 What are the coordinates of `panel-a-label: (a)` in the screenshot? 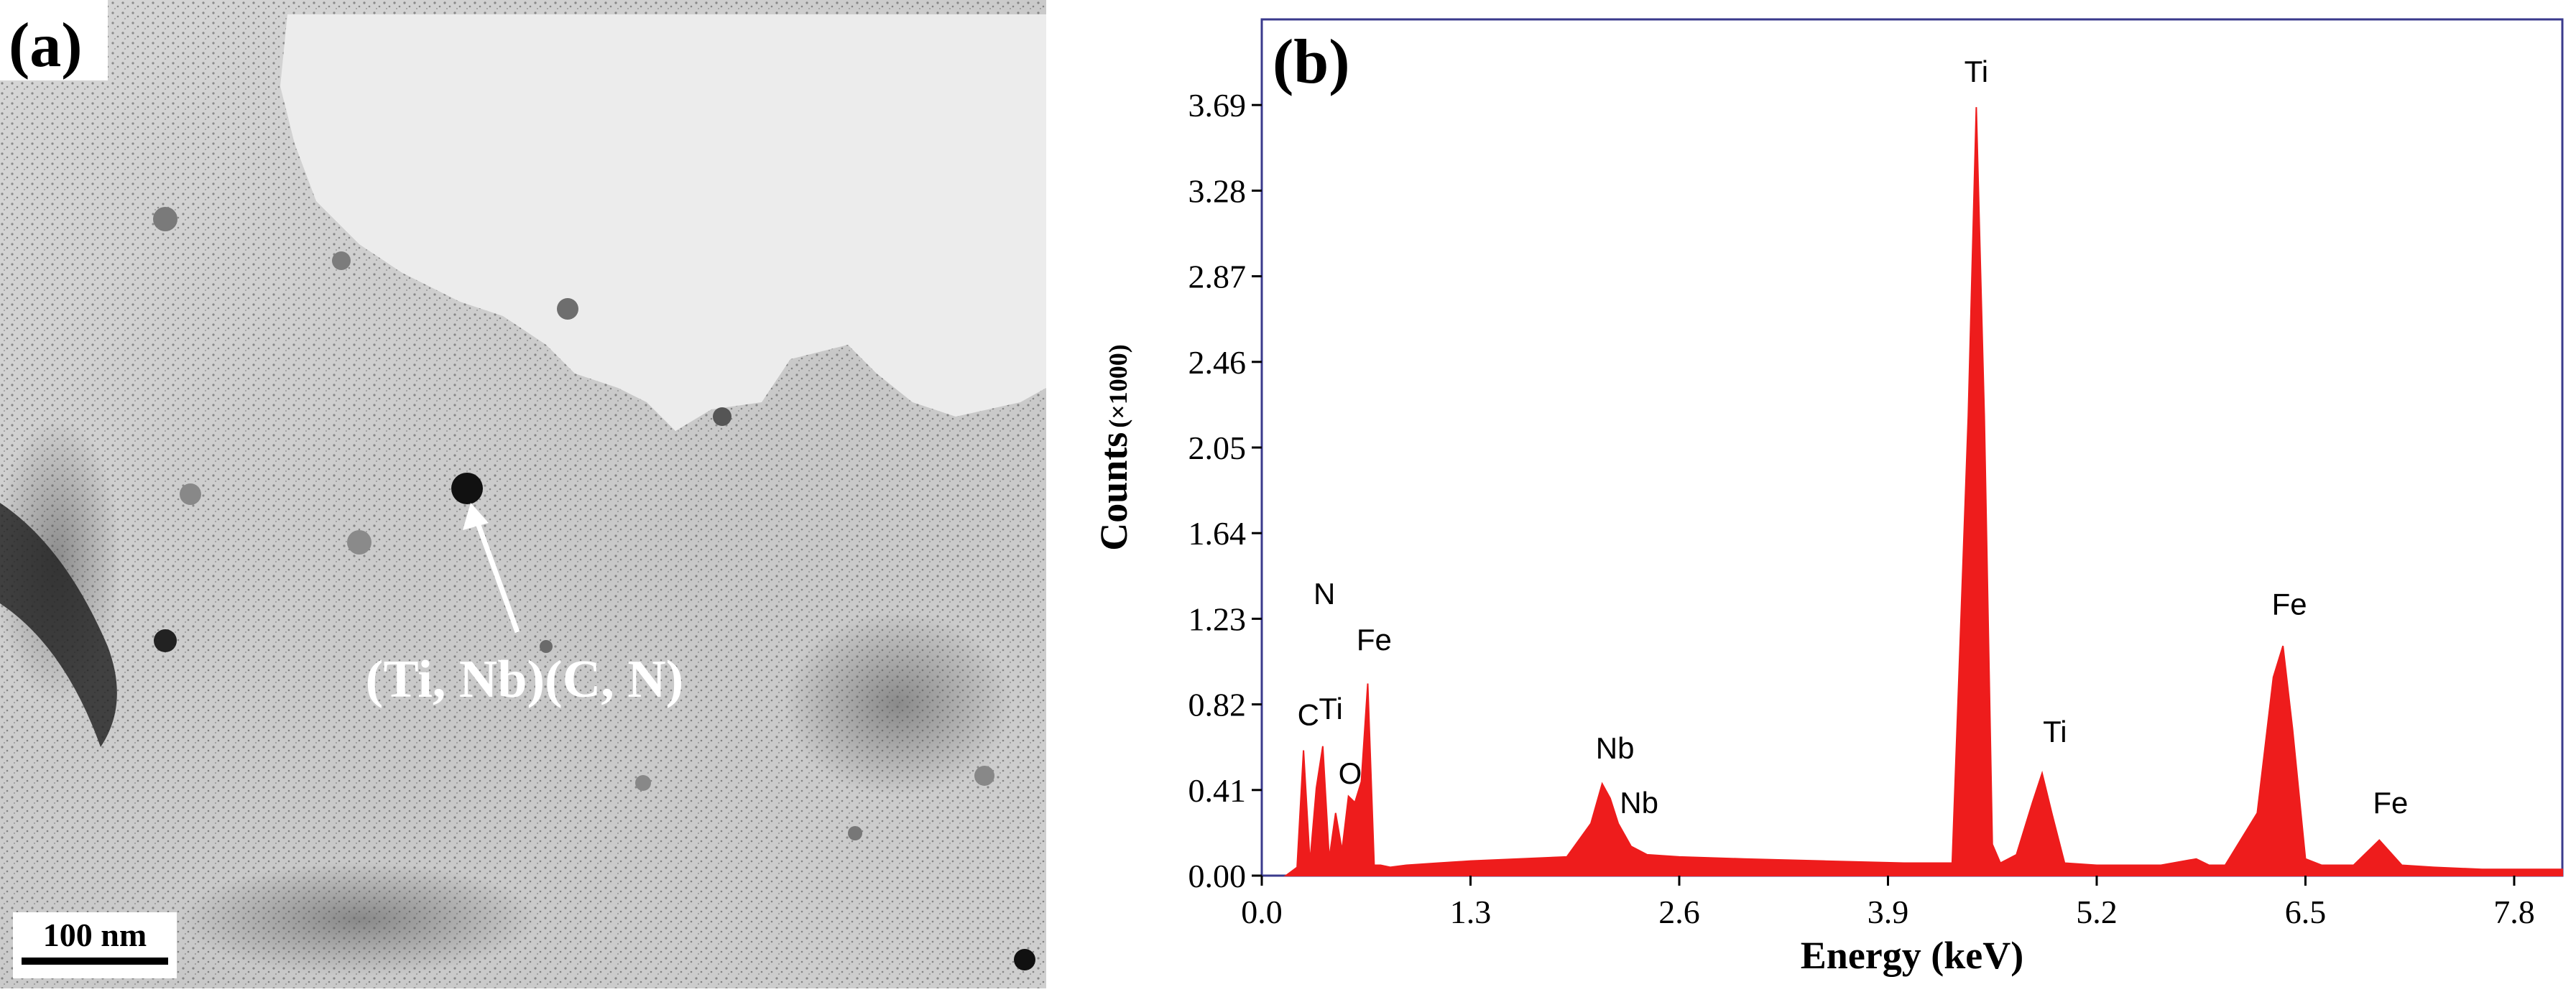 It's located at (46, 46).